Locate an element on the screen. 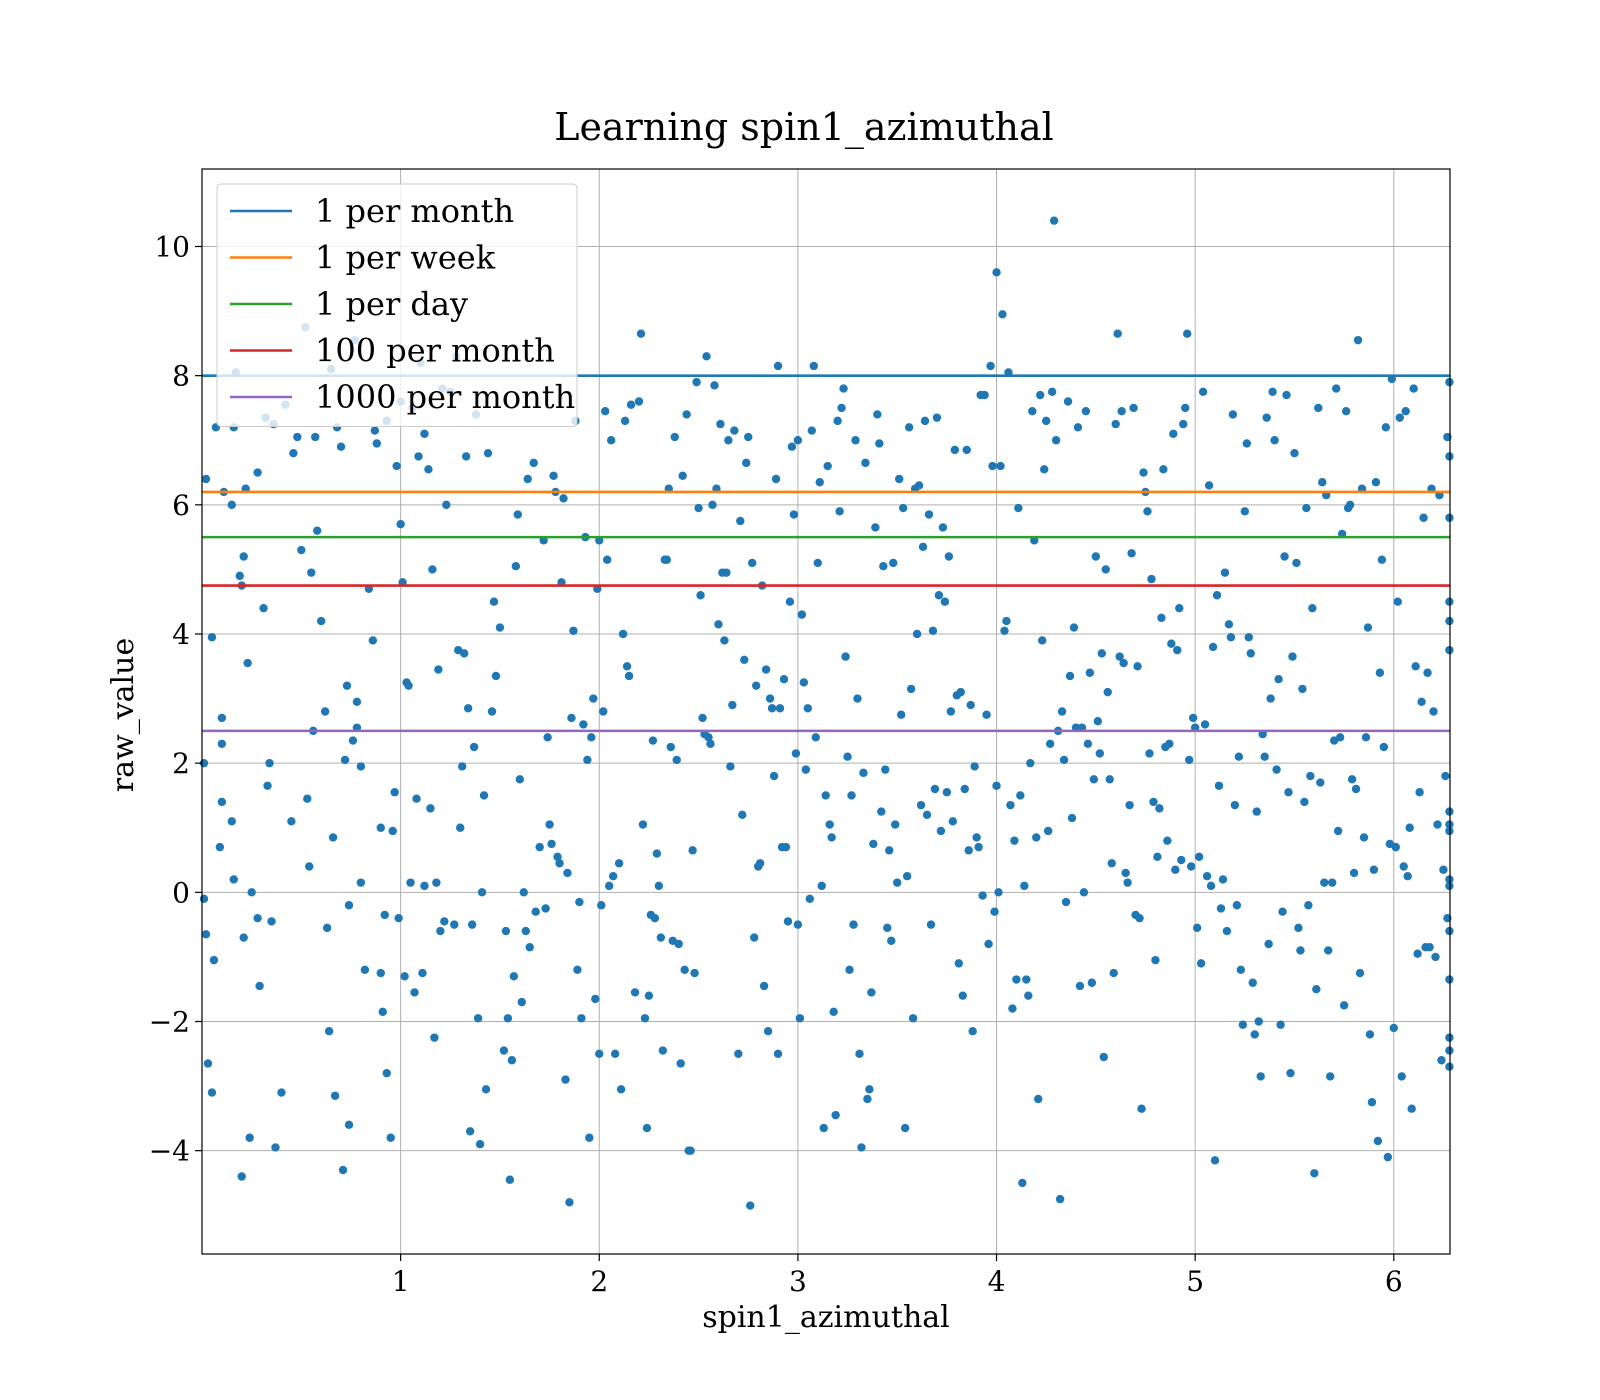 The height and width of the screenshot is (1400, 1600). legend-label: 1 per month is located at coordinates (414, 211).